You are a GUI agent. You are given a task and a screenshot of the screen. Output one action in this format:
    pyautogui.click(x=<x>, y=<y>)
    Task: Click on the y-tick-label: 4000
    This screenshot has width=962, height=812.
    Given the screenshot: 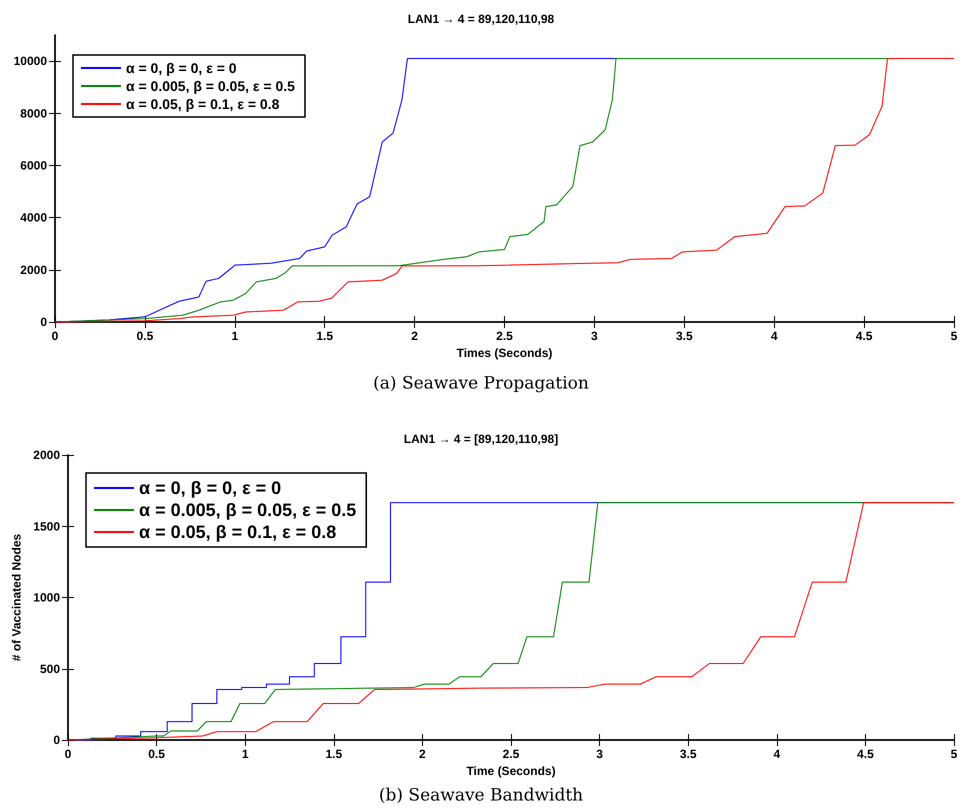 What is the action you would take?
    pyautogui.click(x=34, y=217)
    